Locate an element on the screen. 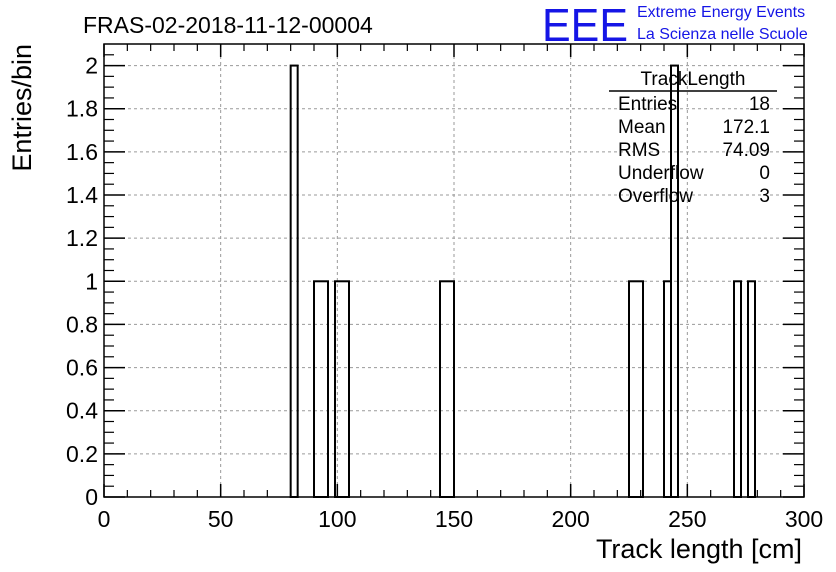 The width and height of the screenshot is (836, 572). eee-logo-line1: Extreme Energy Events is located at coordinates (721, 12).